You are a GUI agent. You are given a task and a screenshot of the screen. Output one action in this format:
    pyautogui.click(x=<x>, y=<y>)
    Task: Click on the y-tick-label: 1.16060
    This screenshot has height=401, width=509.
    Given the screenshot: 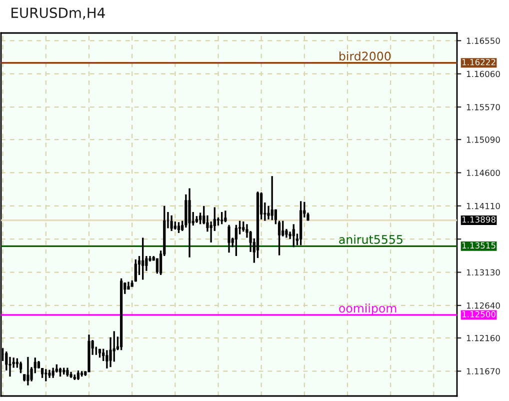 What is the action you would take?
    pyautogui.click(x=483, y=74)
    